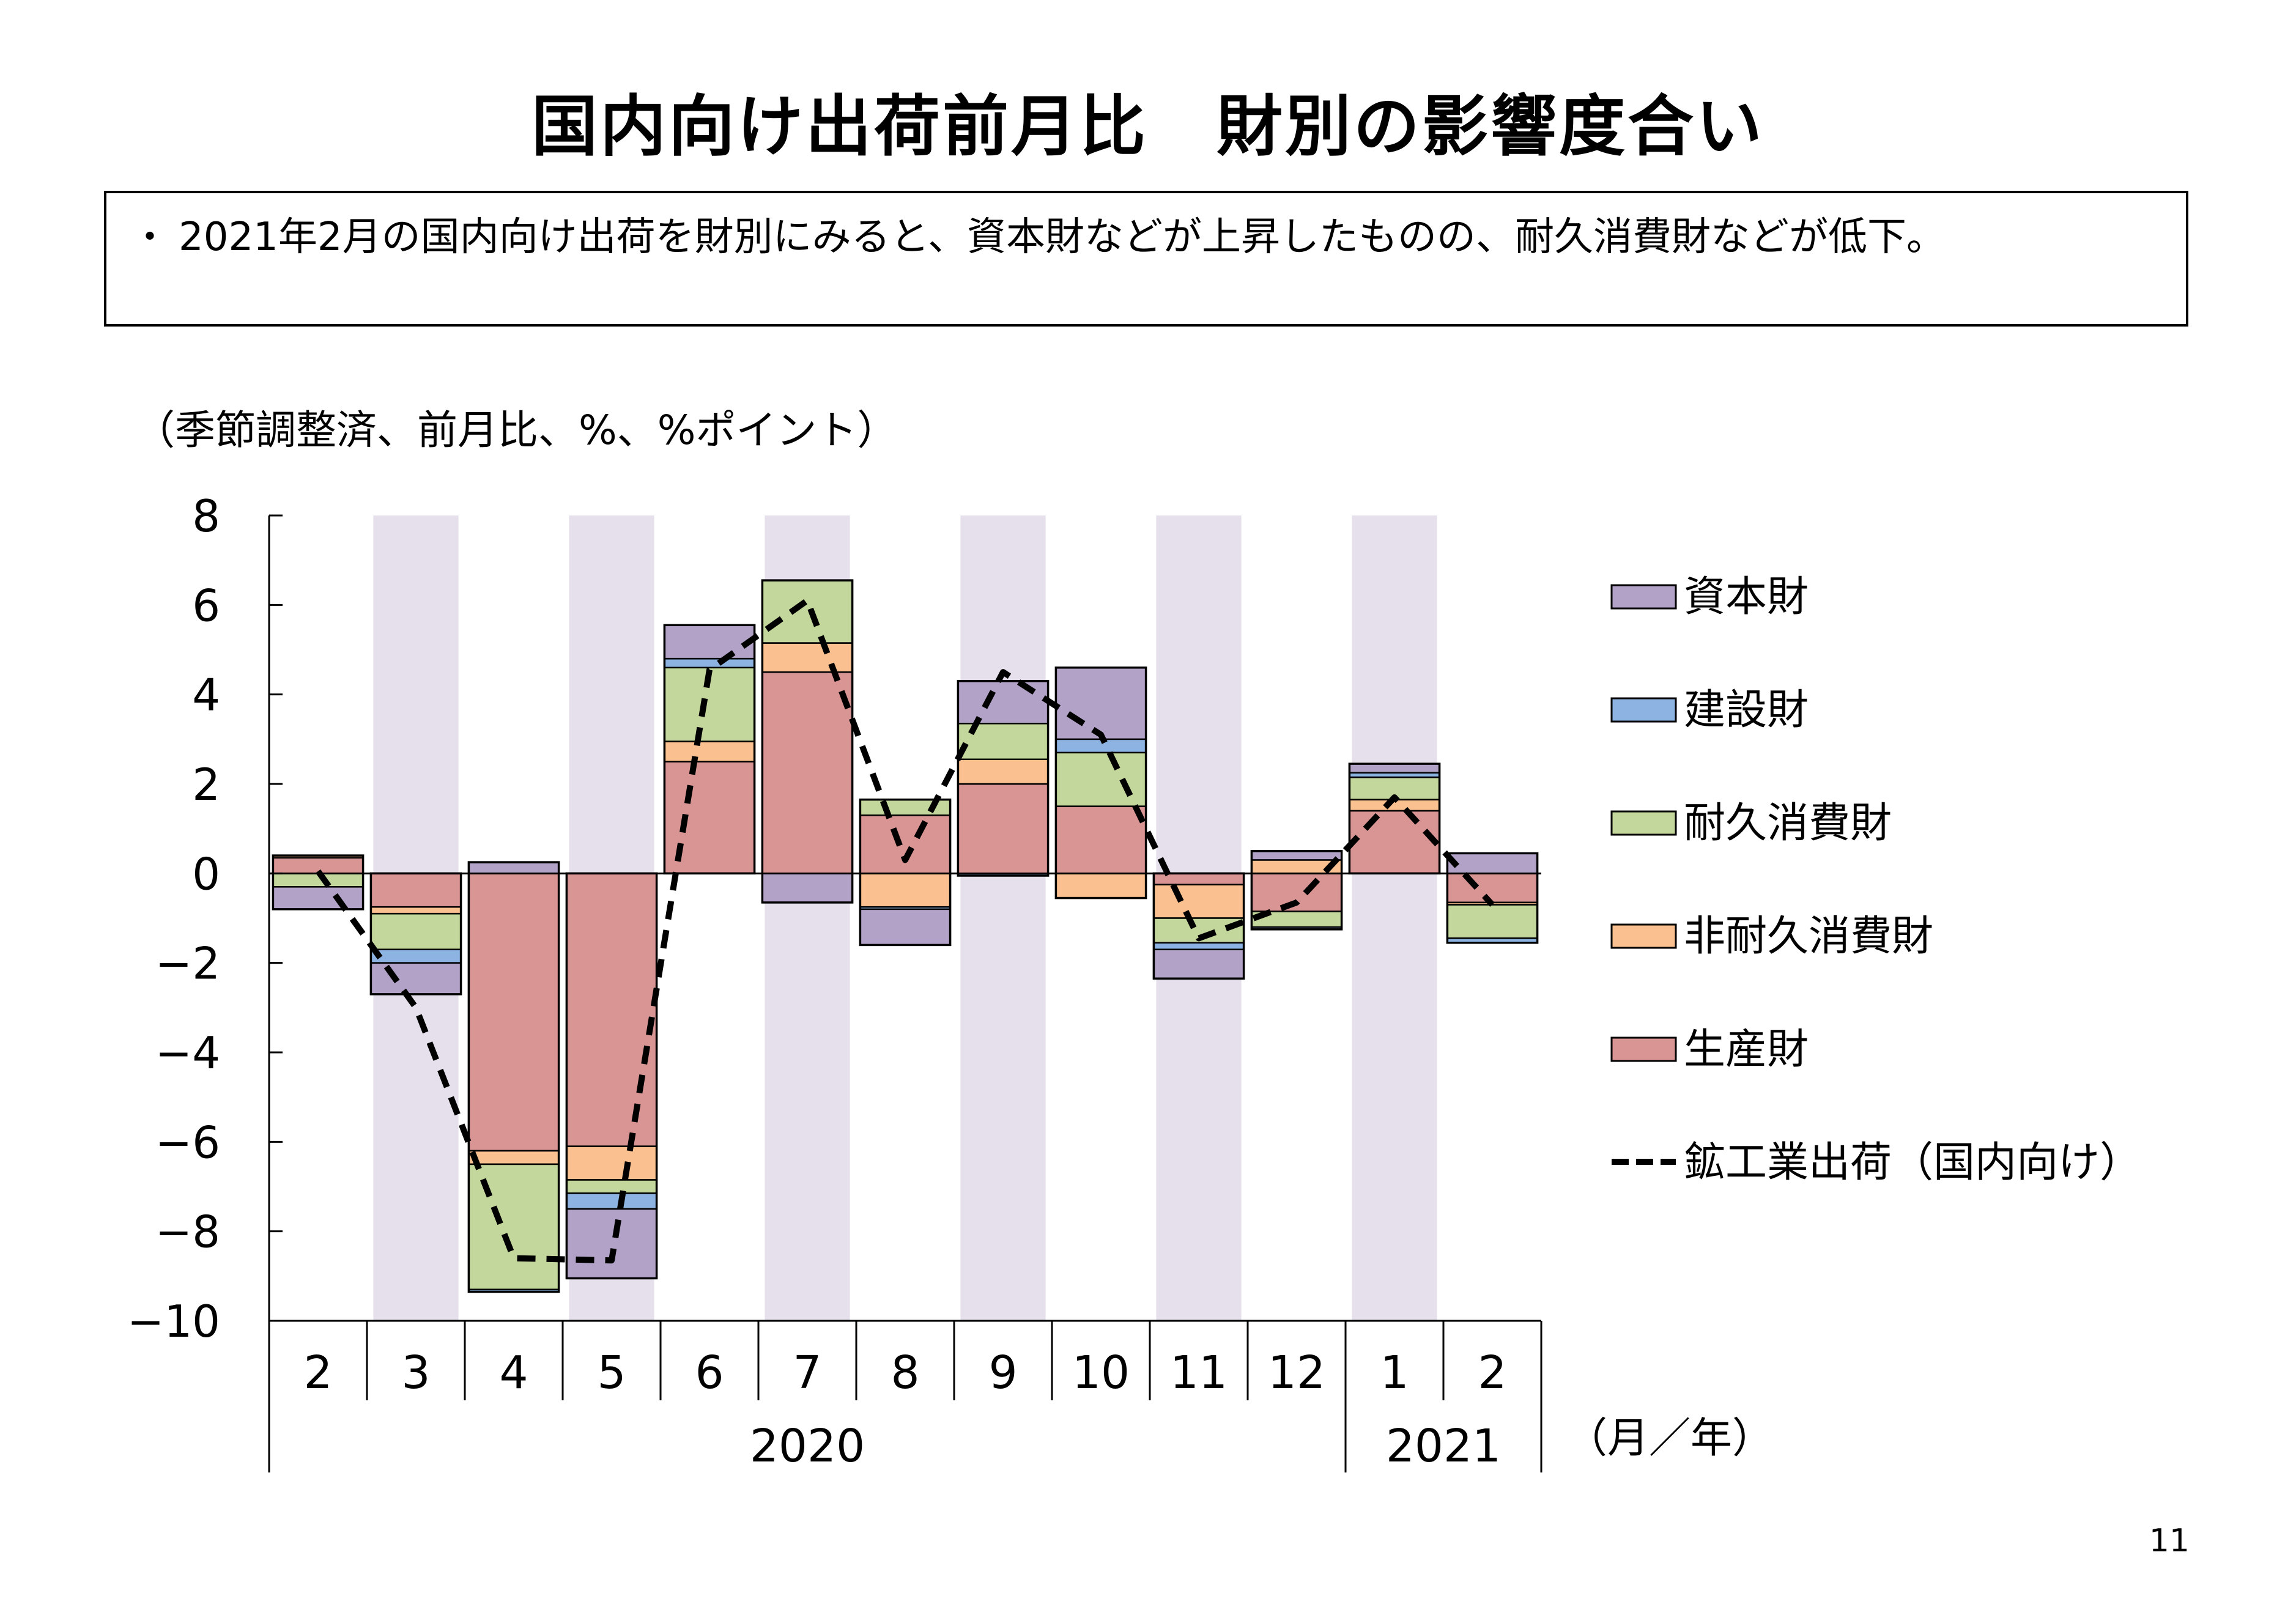 The height and width of the screenshot is (1618, 2296). I want to click on x-category-label: 3, so click(415, 1372).